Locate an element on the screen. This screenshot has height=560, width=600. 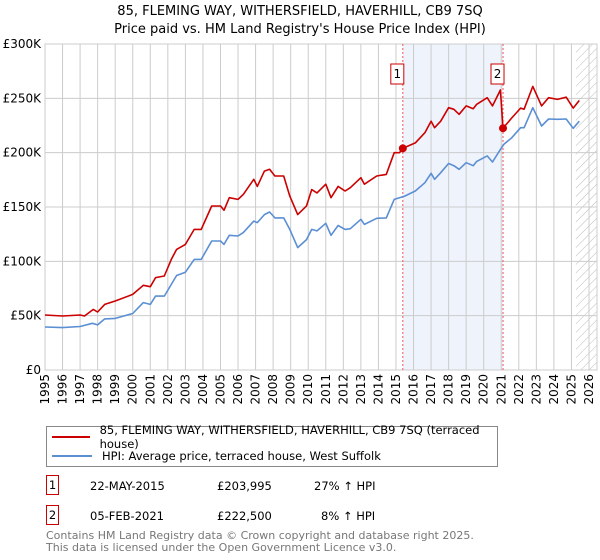
x-tick-label: 2018 is located at coordinates (449, 389).